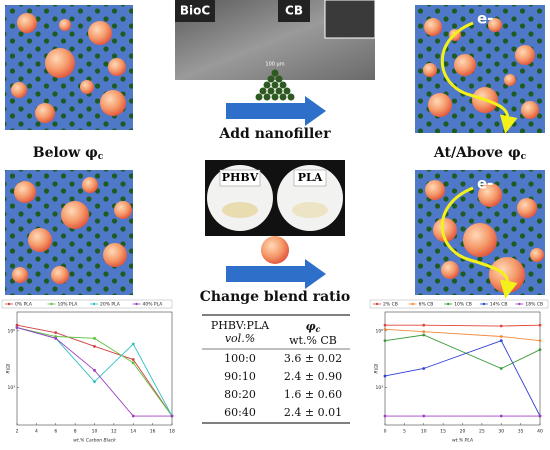  What do you see at coordinates (276, 111) in the screenshot?
I see `arrow` at bounding box center [276, 111].